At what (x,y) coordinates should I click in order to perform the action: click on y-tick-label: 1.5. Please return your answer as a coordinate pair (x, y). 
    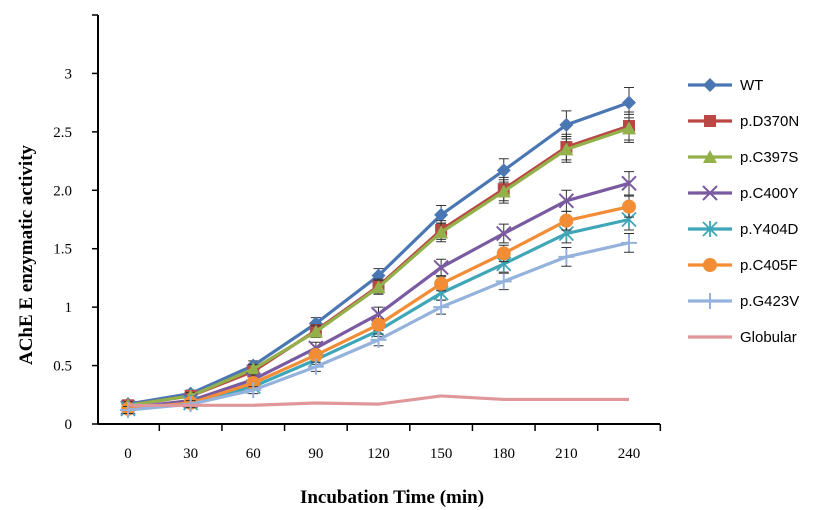
    Looking at the image, I should click on (62, 250).